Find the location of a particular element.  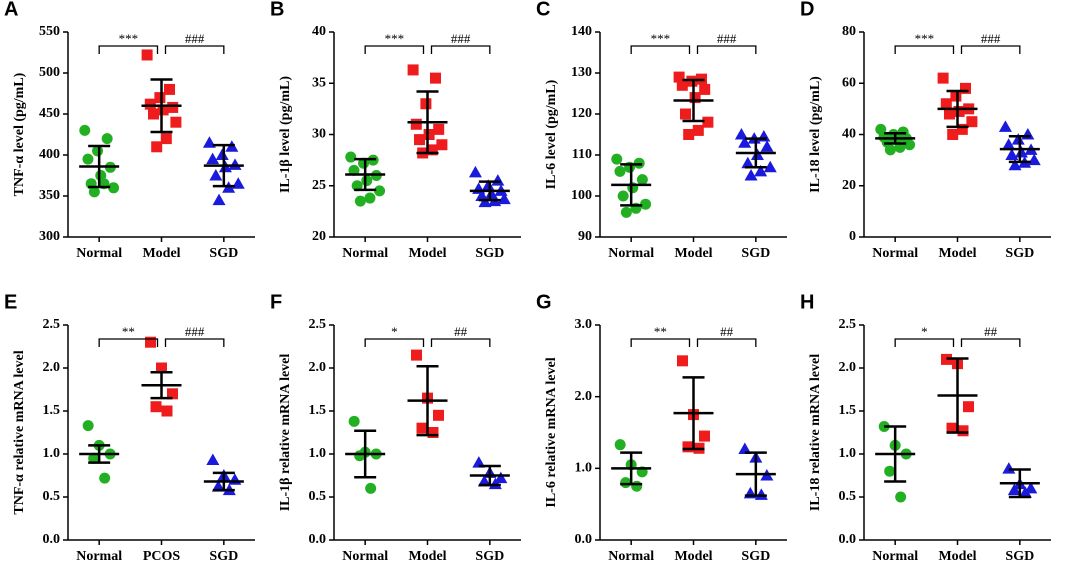

y-tick-label: 300 is located at coordinates (49, 236).